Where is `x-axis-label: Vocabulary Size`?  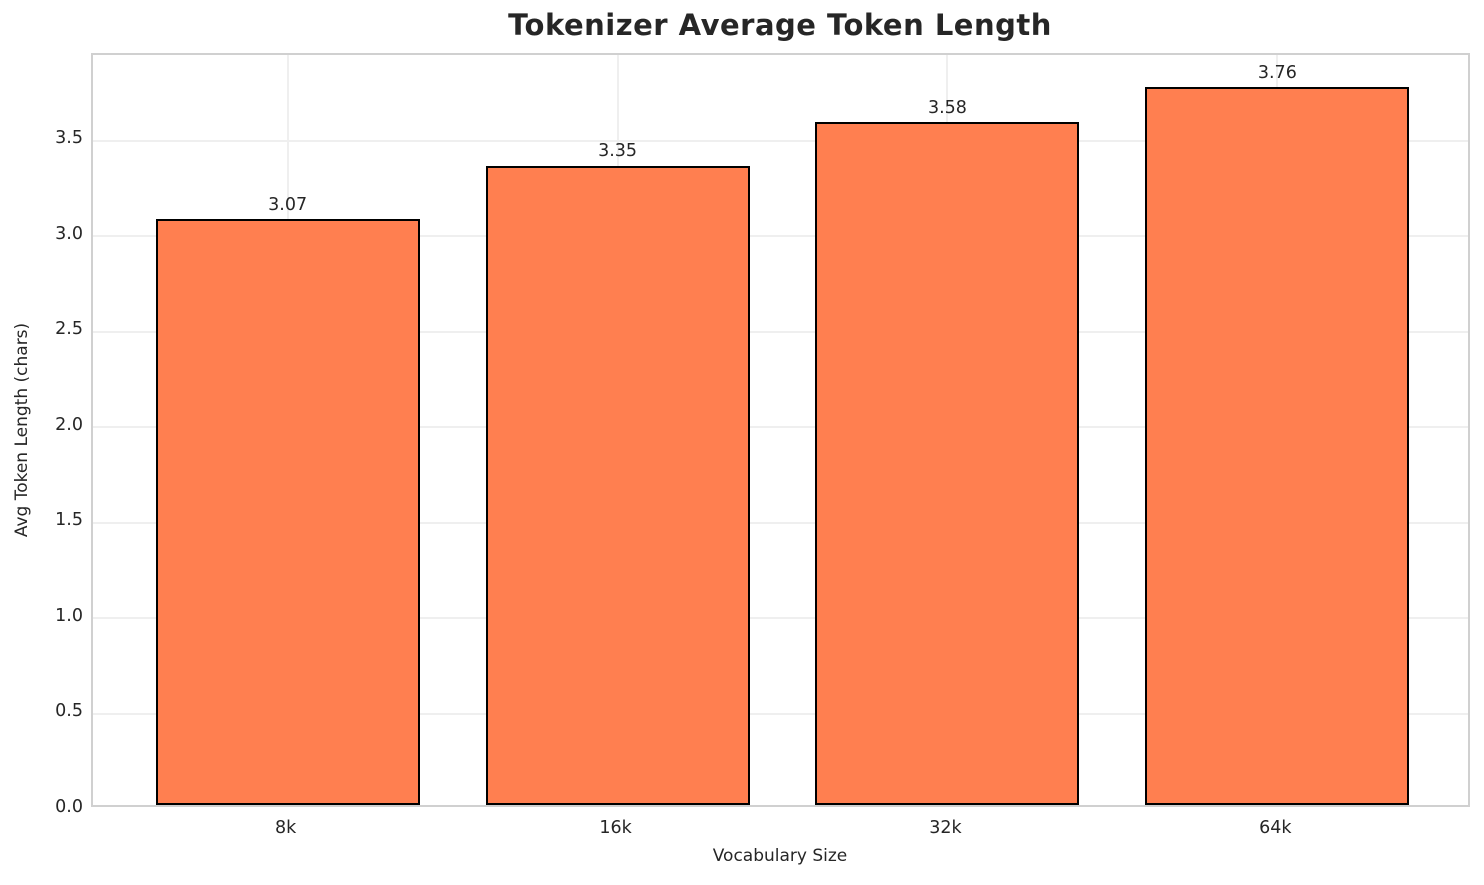
x-axis-label: Vocabulary Size is located at coordinates (780, 856).